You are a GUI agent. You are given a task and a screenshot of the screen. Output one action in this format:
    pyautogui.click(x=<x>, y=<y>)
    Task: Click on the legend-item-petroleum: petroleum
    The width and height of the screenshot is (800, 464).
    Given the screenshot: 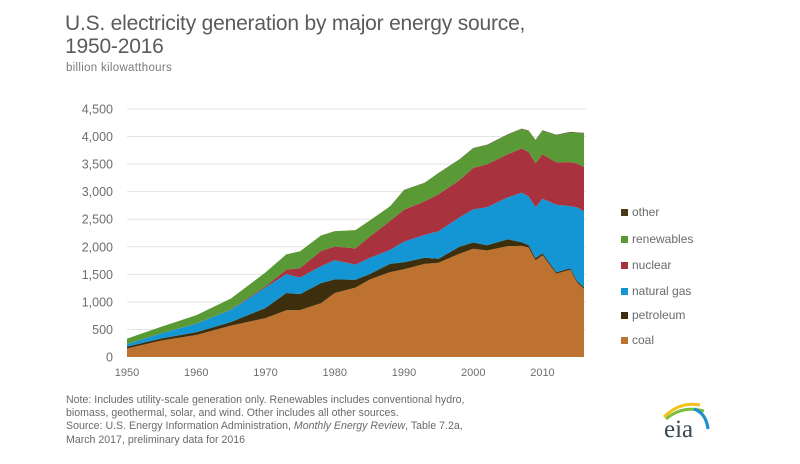 What is the action you would take?
    pyautogui.click(x=653, y=315)
    